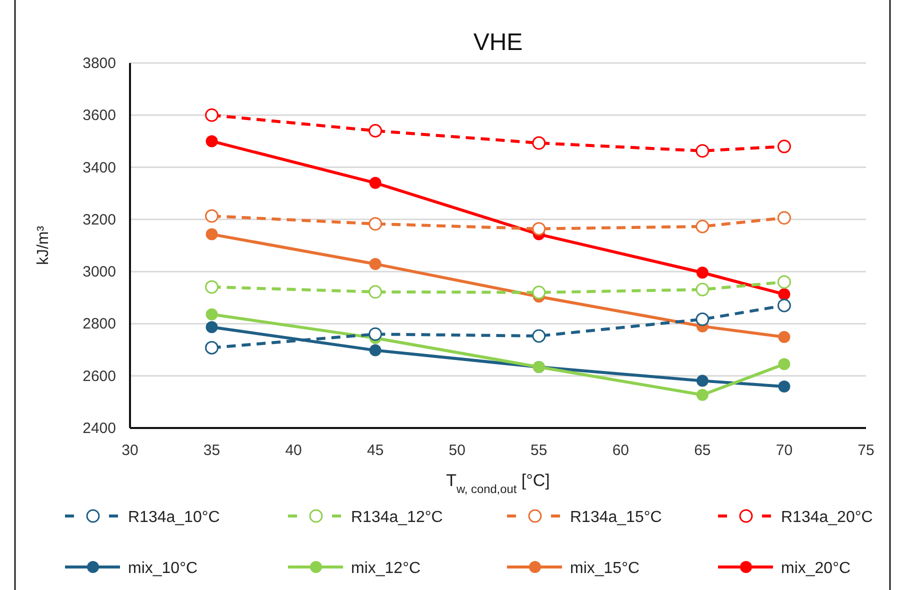 The image size is (898, 590). Describe the element at coordinates (211, 450) in the screenshot. I see `x-tick-label: 35` at that location.